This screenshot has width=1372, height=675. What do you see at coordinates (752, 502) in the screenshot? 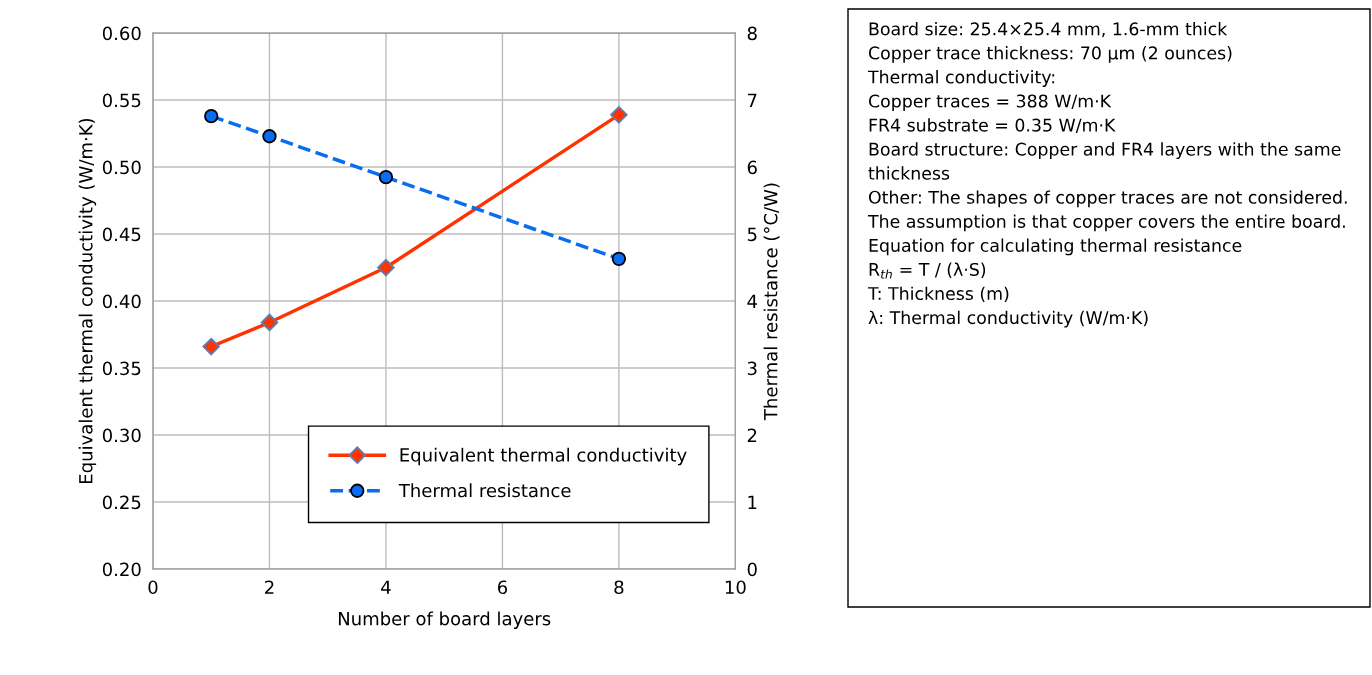
I see `y2-tick-label: 1` at bounding box center [752, 502].